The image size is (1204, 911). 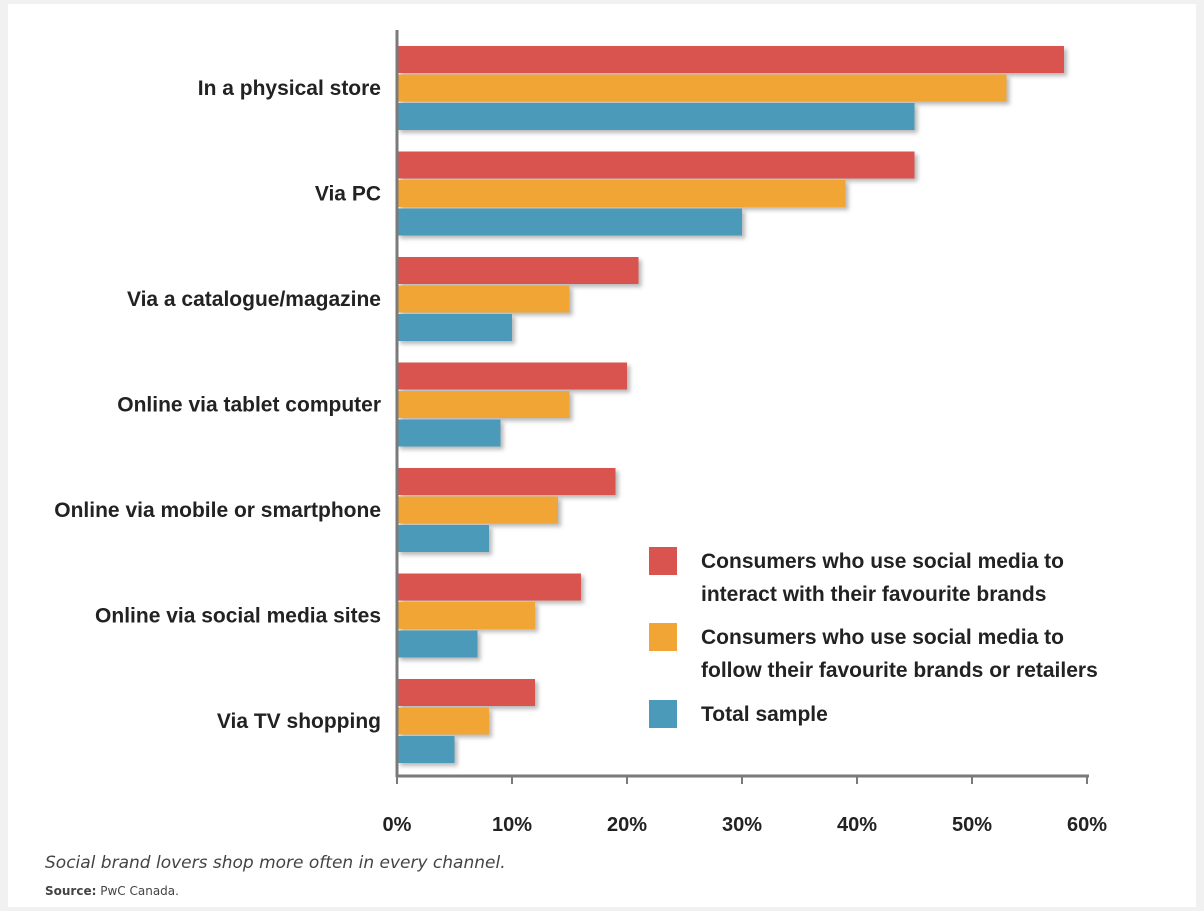 What do you see at coordinates (254, 299) in the screenshot?
I see `category-label-via-a-catalogue-magazine: Via a catalogue/magazine` at bounding box center [254, 299].